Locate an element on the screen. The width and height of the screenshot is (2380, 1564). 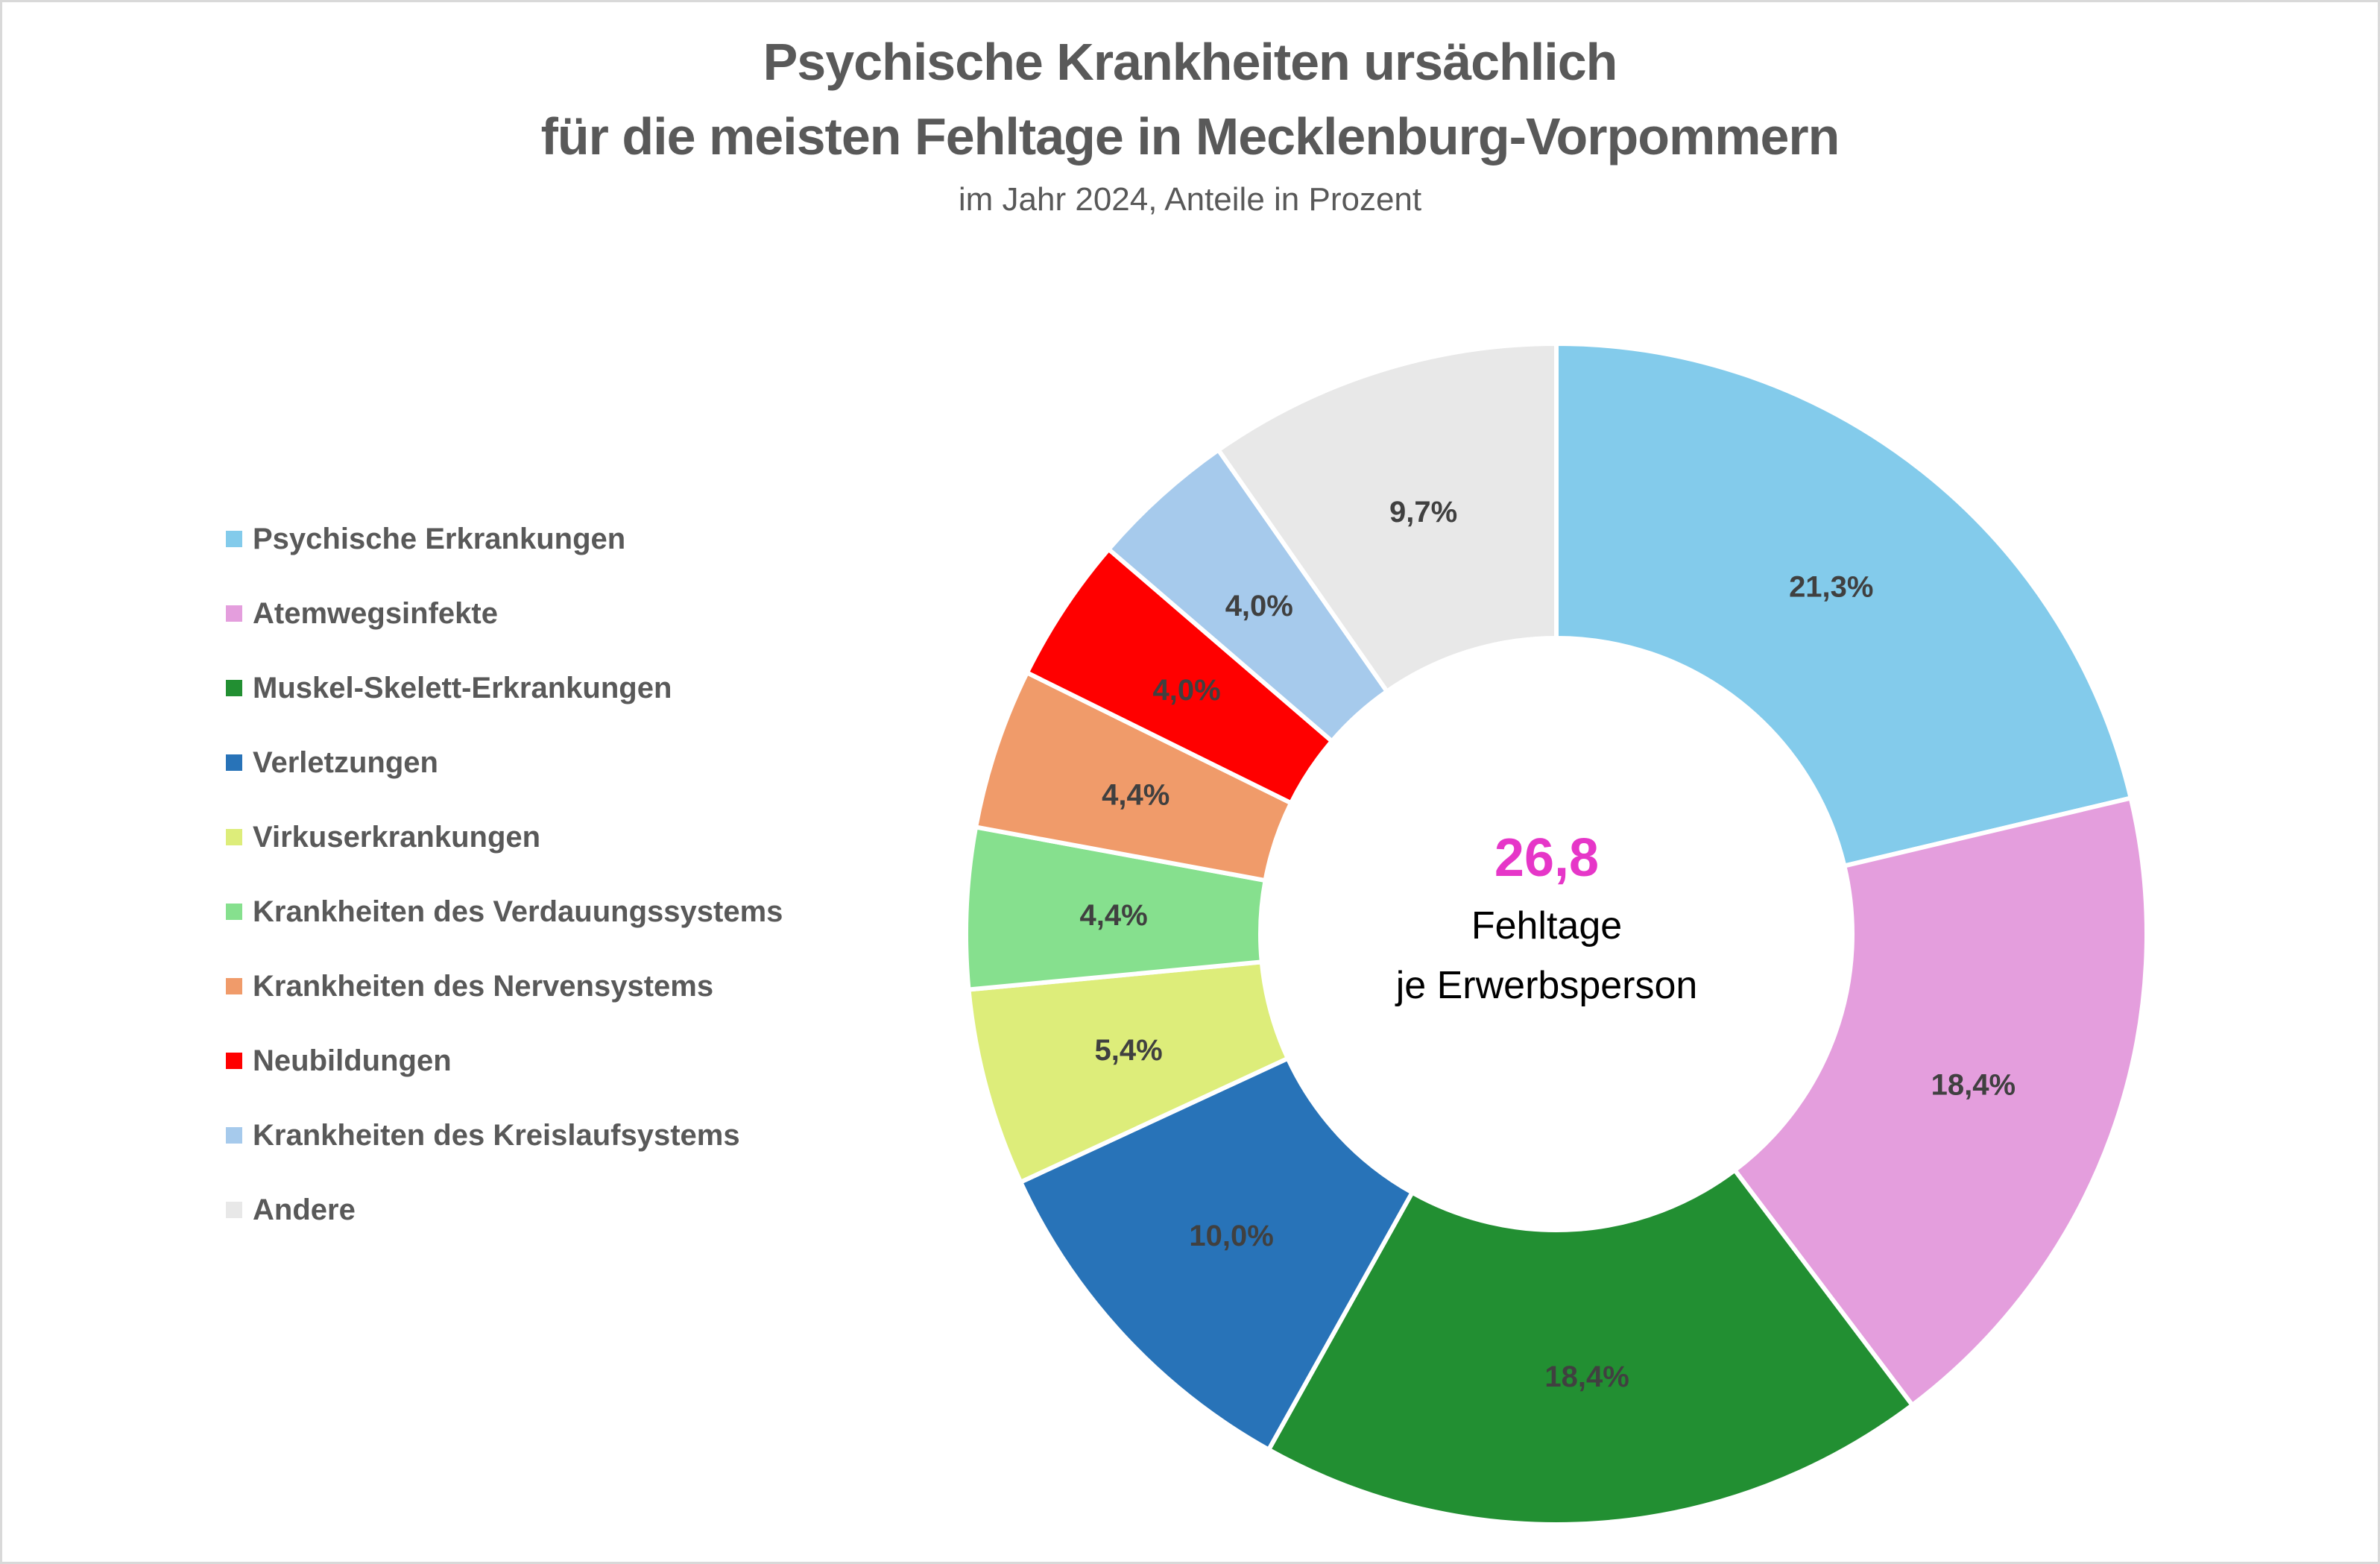
data-label: 10,0% is located at coordinates (1231, 1236).